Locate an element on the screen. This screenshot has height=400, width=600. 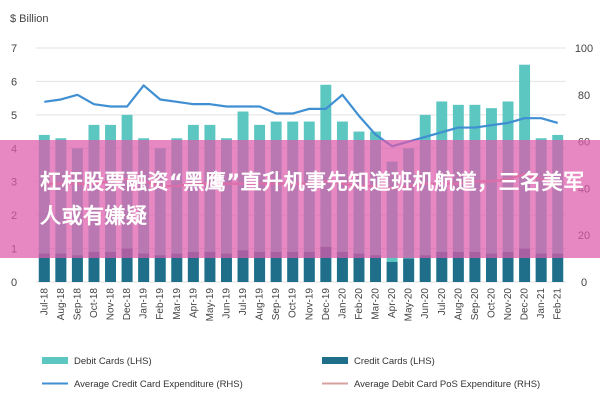
legend-label: Debit Cards (LHS) is located at coordinates (113, 361).